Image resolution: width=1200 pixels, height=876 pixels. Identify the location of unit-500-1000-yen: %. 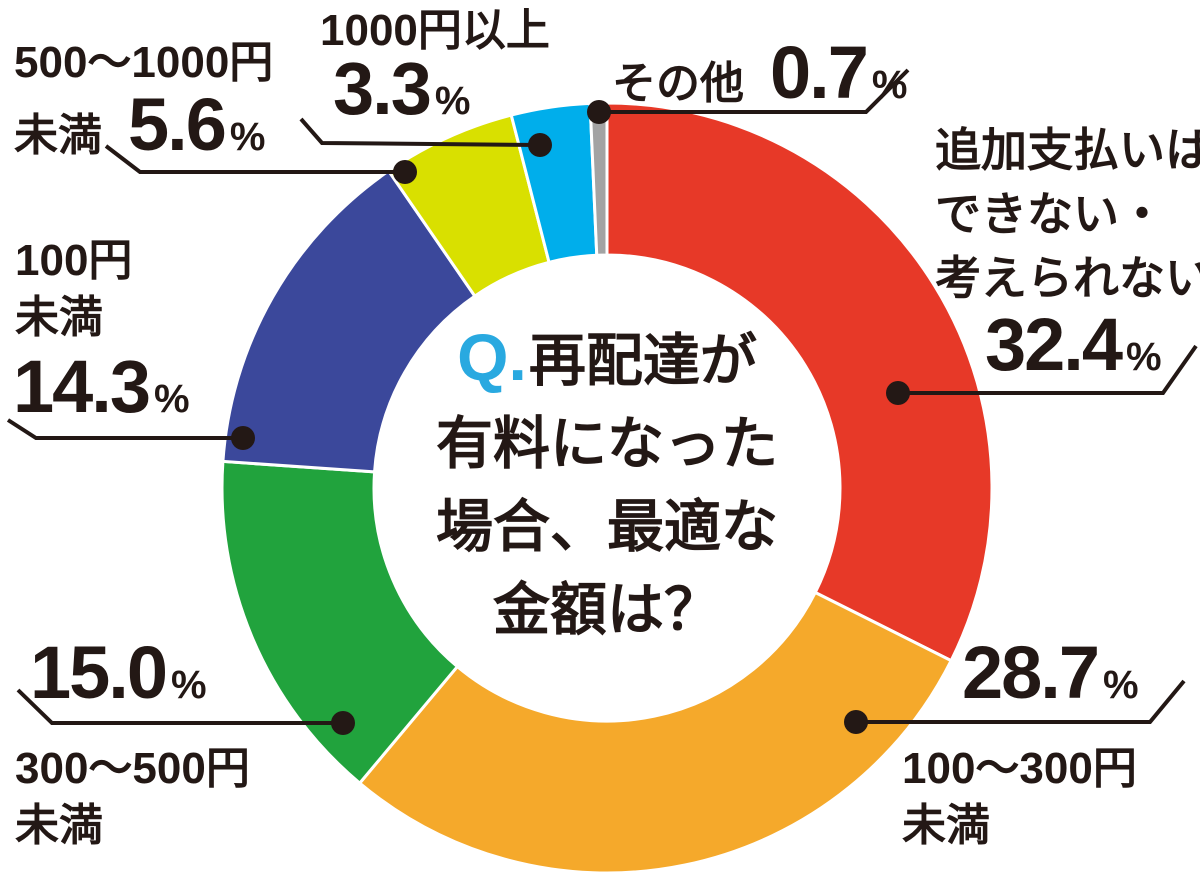
(247, 137).